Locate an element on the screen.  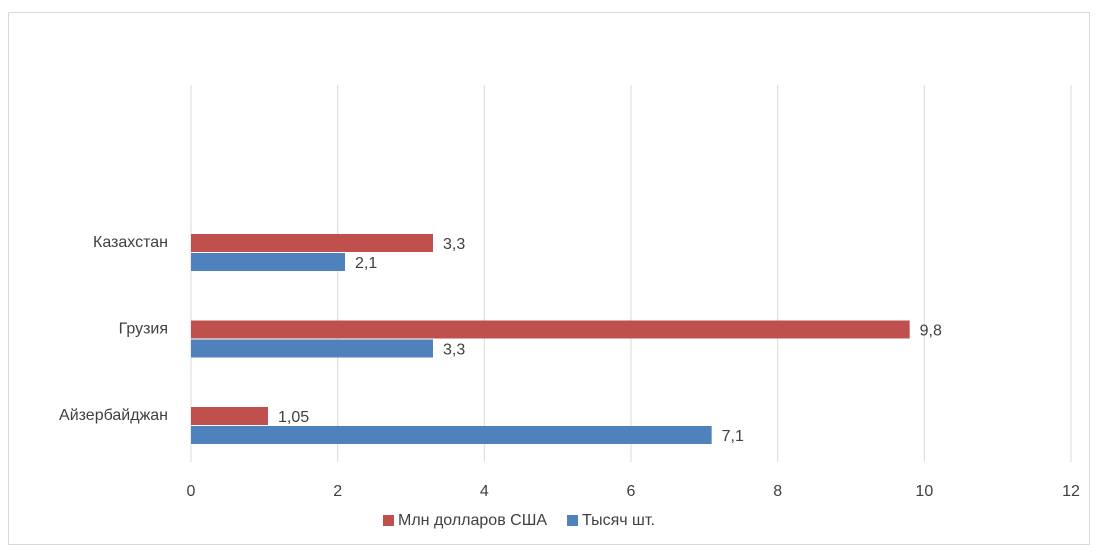
x-tick-label: 4 is located at coordinates (484, 491).